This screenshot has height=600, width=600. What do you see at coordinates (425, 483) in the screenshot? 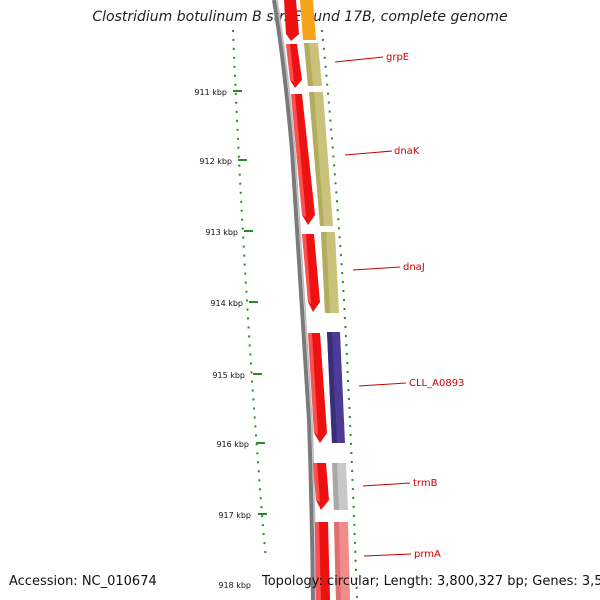
I see `gene-label-trmB: trmB` at bounding box center [425, 483].